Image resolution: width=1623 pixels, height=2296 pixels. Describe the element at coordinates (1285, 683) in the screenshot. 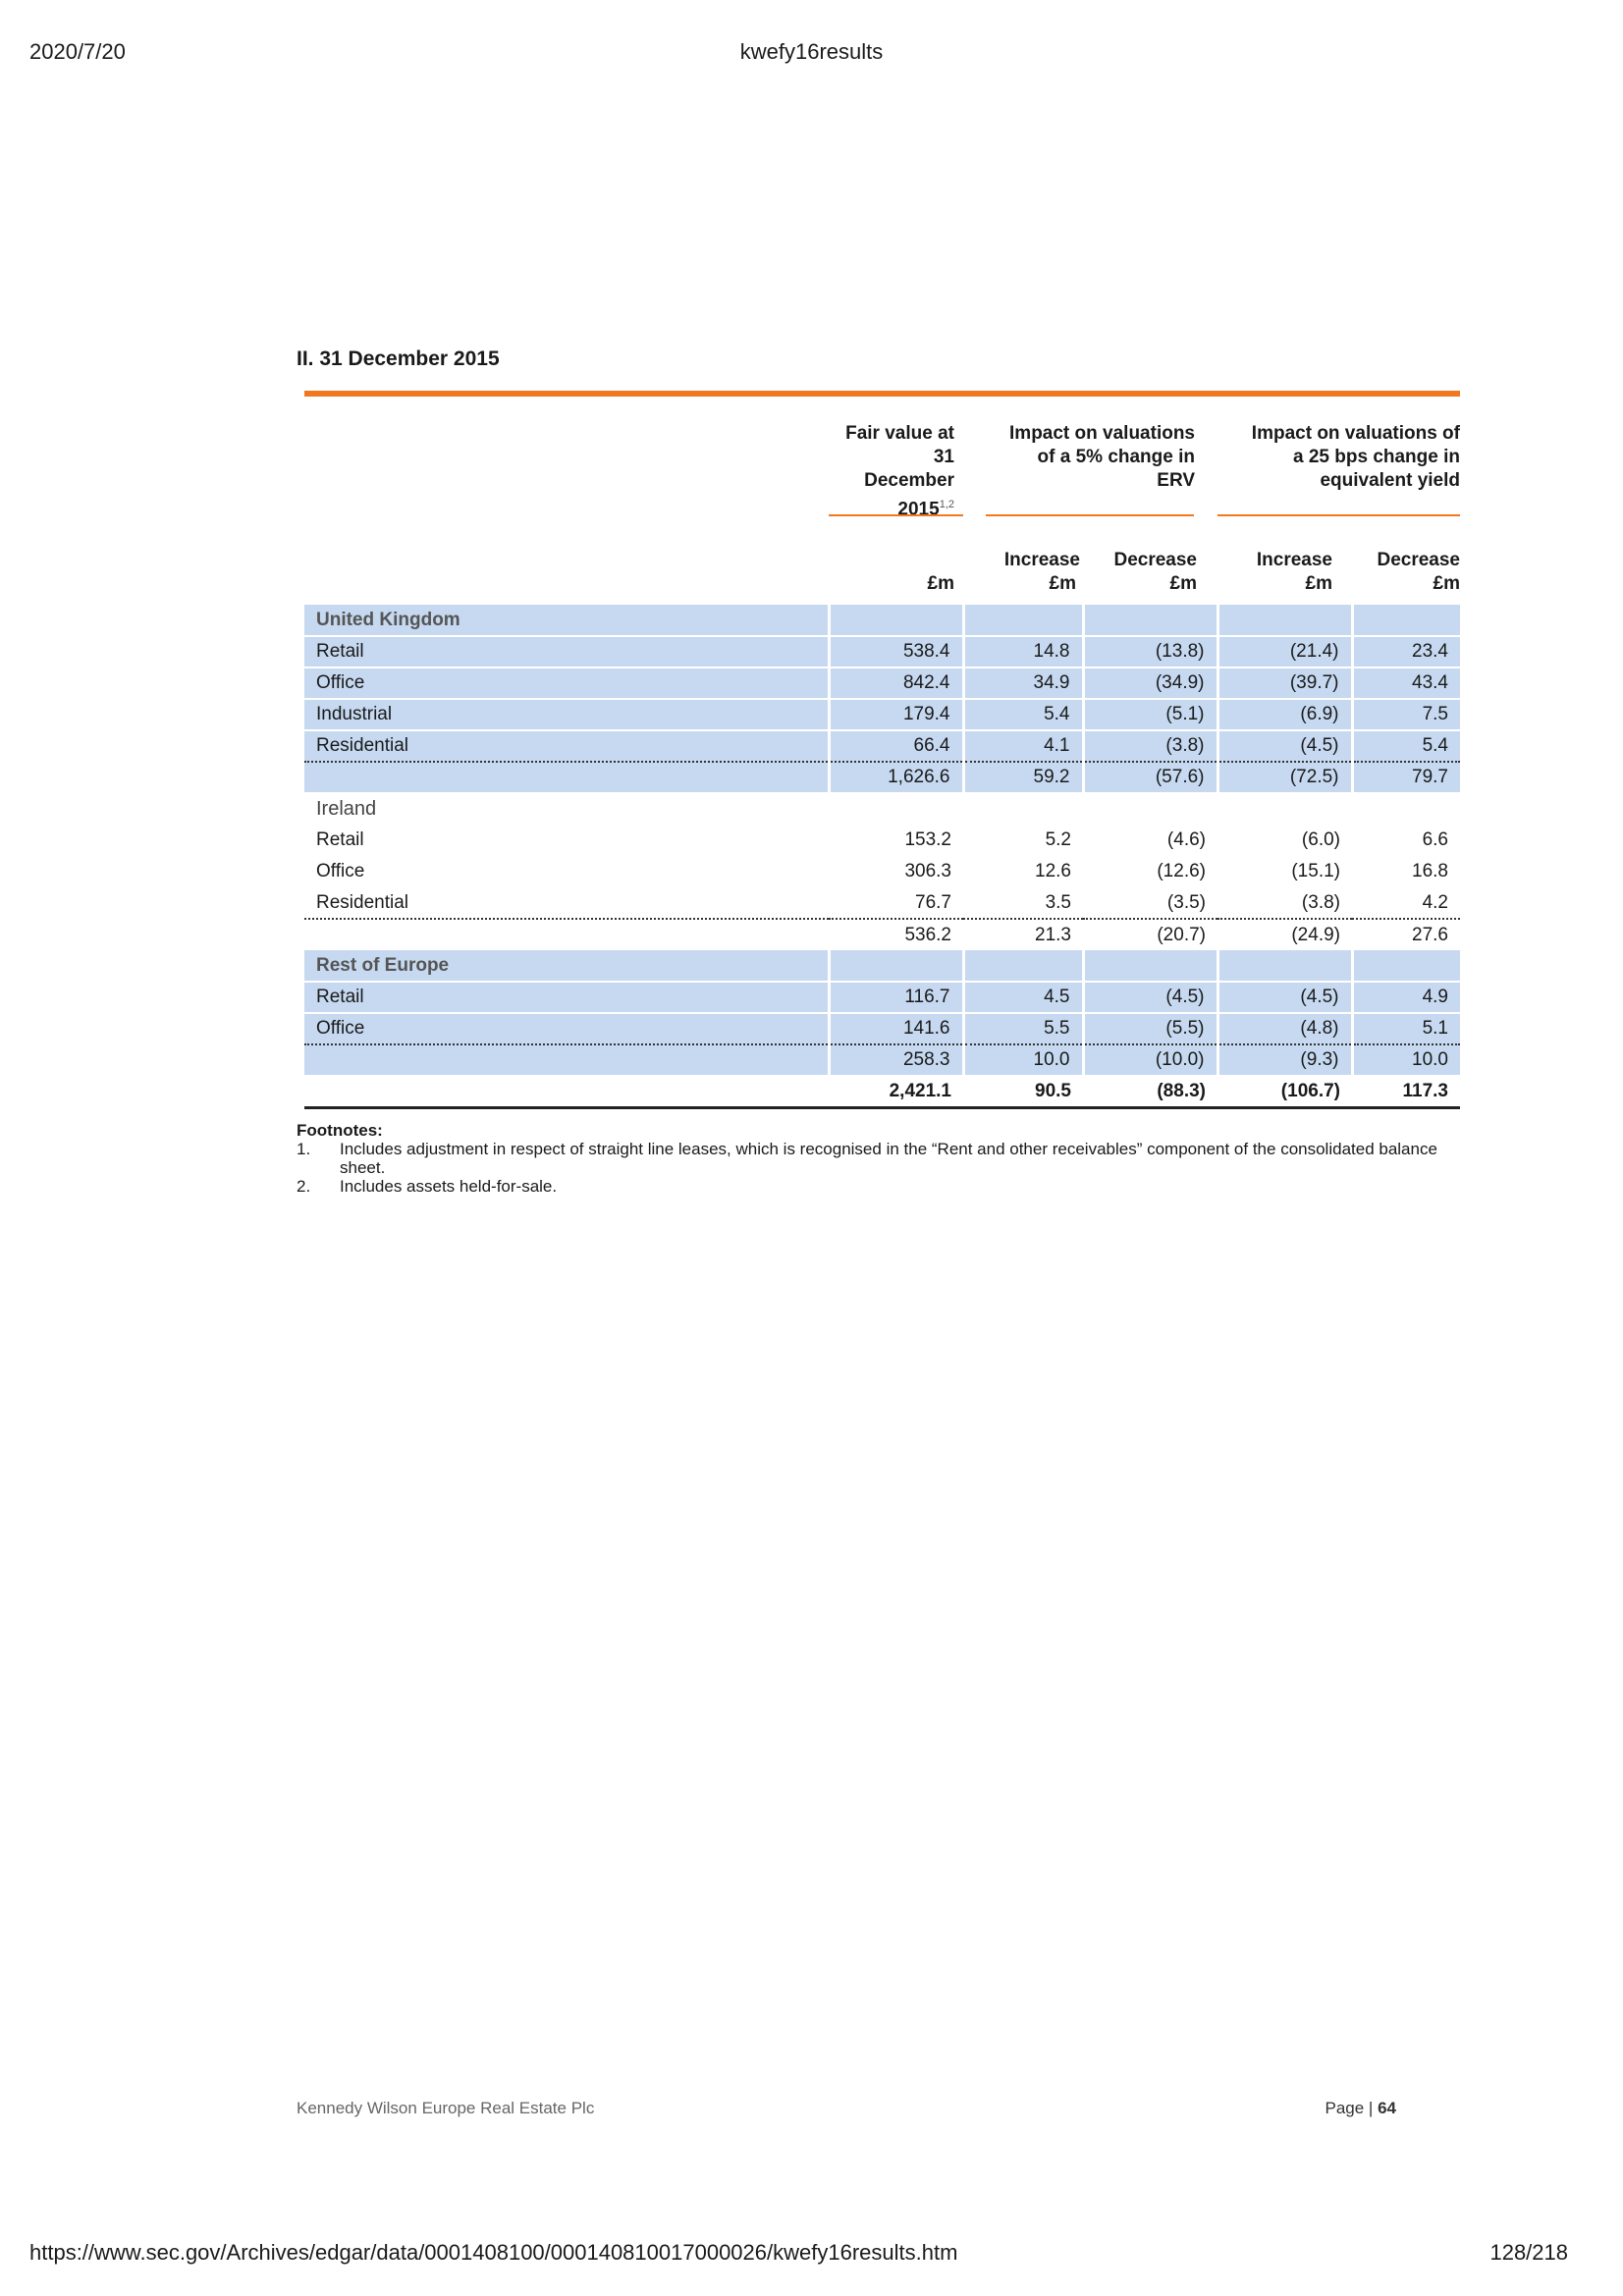

I see `yield-increase-cell: (39.7)` at that location.